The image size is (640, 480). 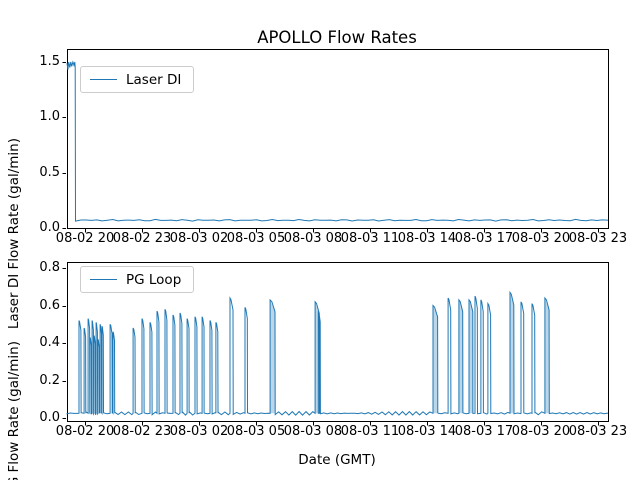 I want to click on tick-label: 0.6, so click(x=49, y=305).